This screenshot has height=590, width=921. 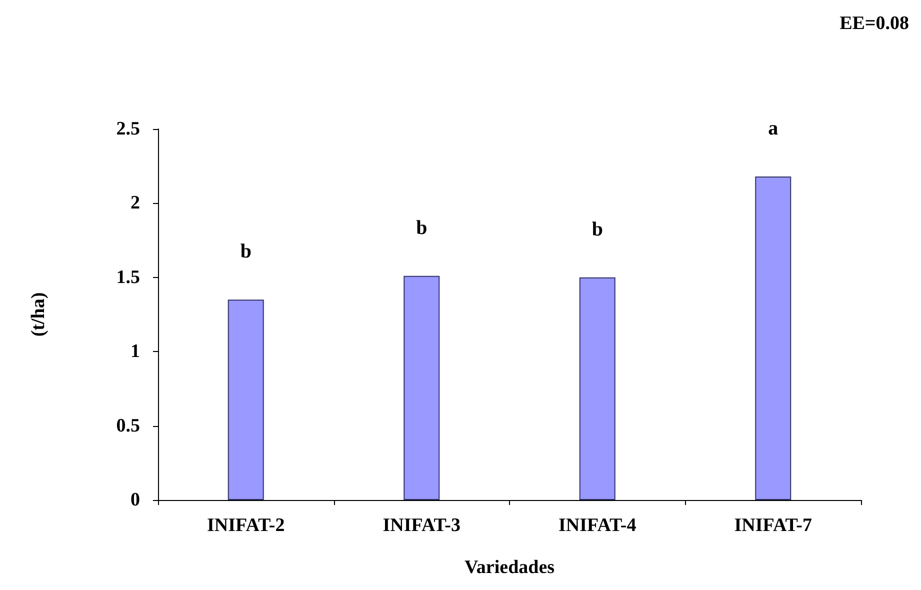 I want to click on y-tick-label: 2, so click(x=135, y=203).